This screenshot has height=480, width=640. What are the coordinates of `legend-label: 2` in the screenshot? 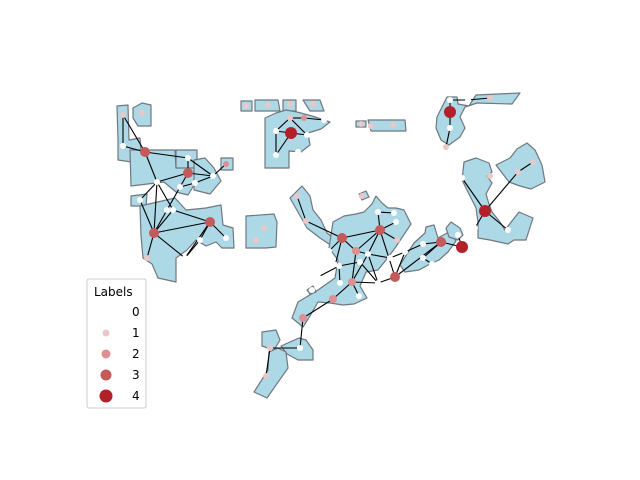 It's located at (136, 354).